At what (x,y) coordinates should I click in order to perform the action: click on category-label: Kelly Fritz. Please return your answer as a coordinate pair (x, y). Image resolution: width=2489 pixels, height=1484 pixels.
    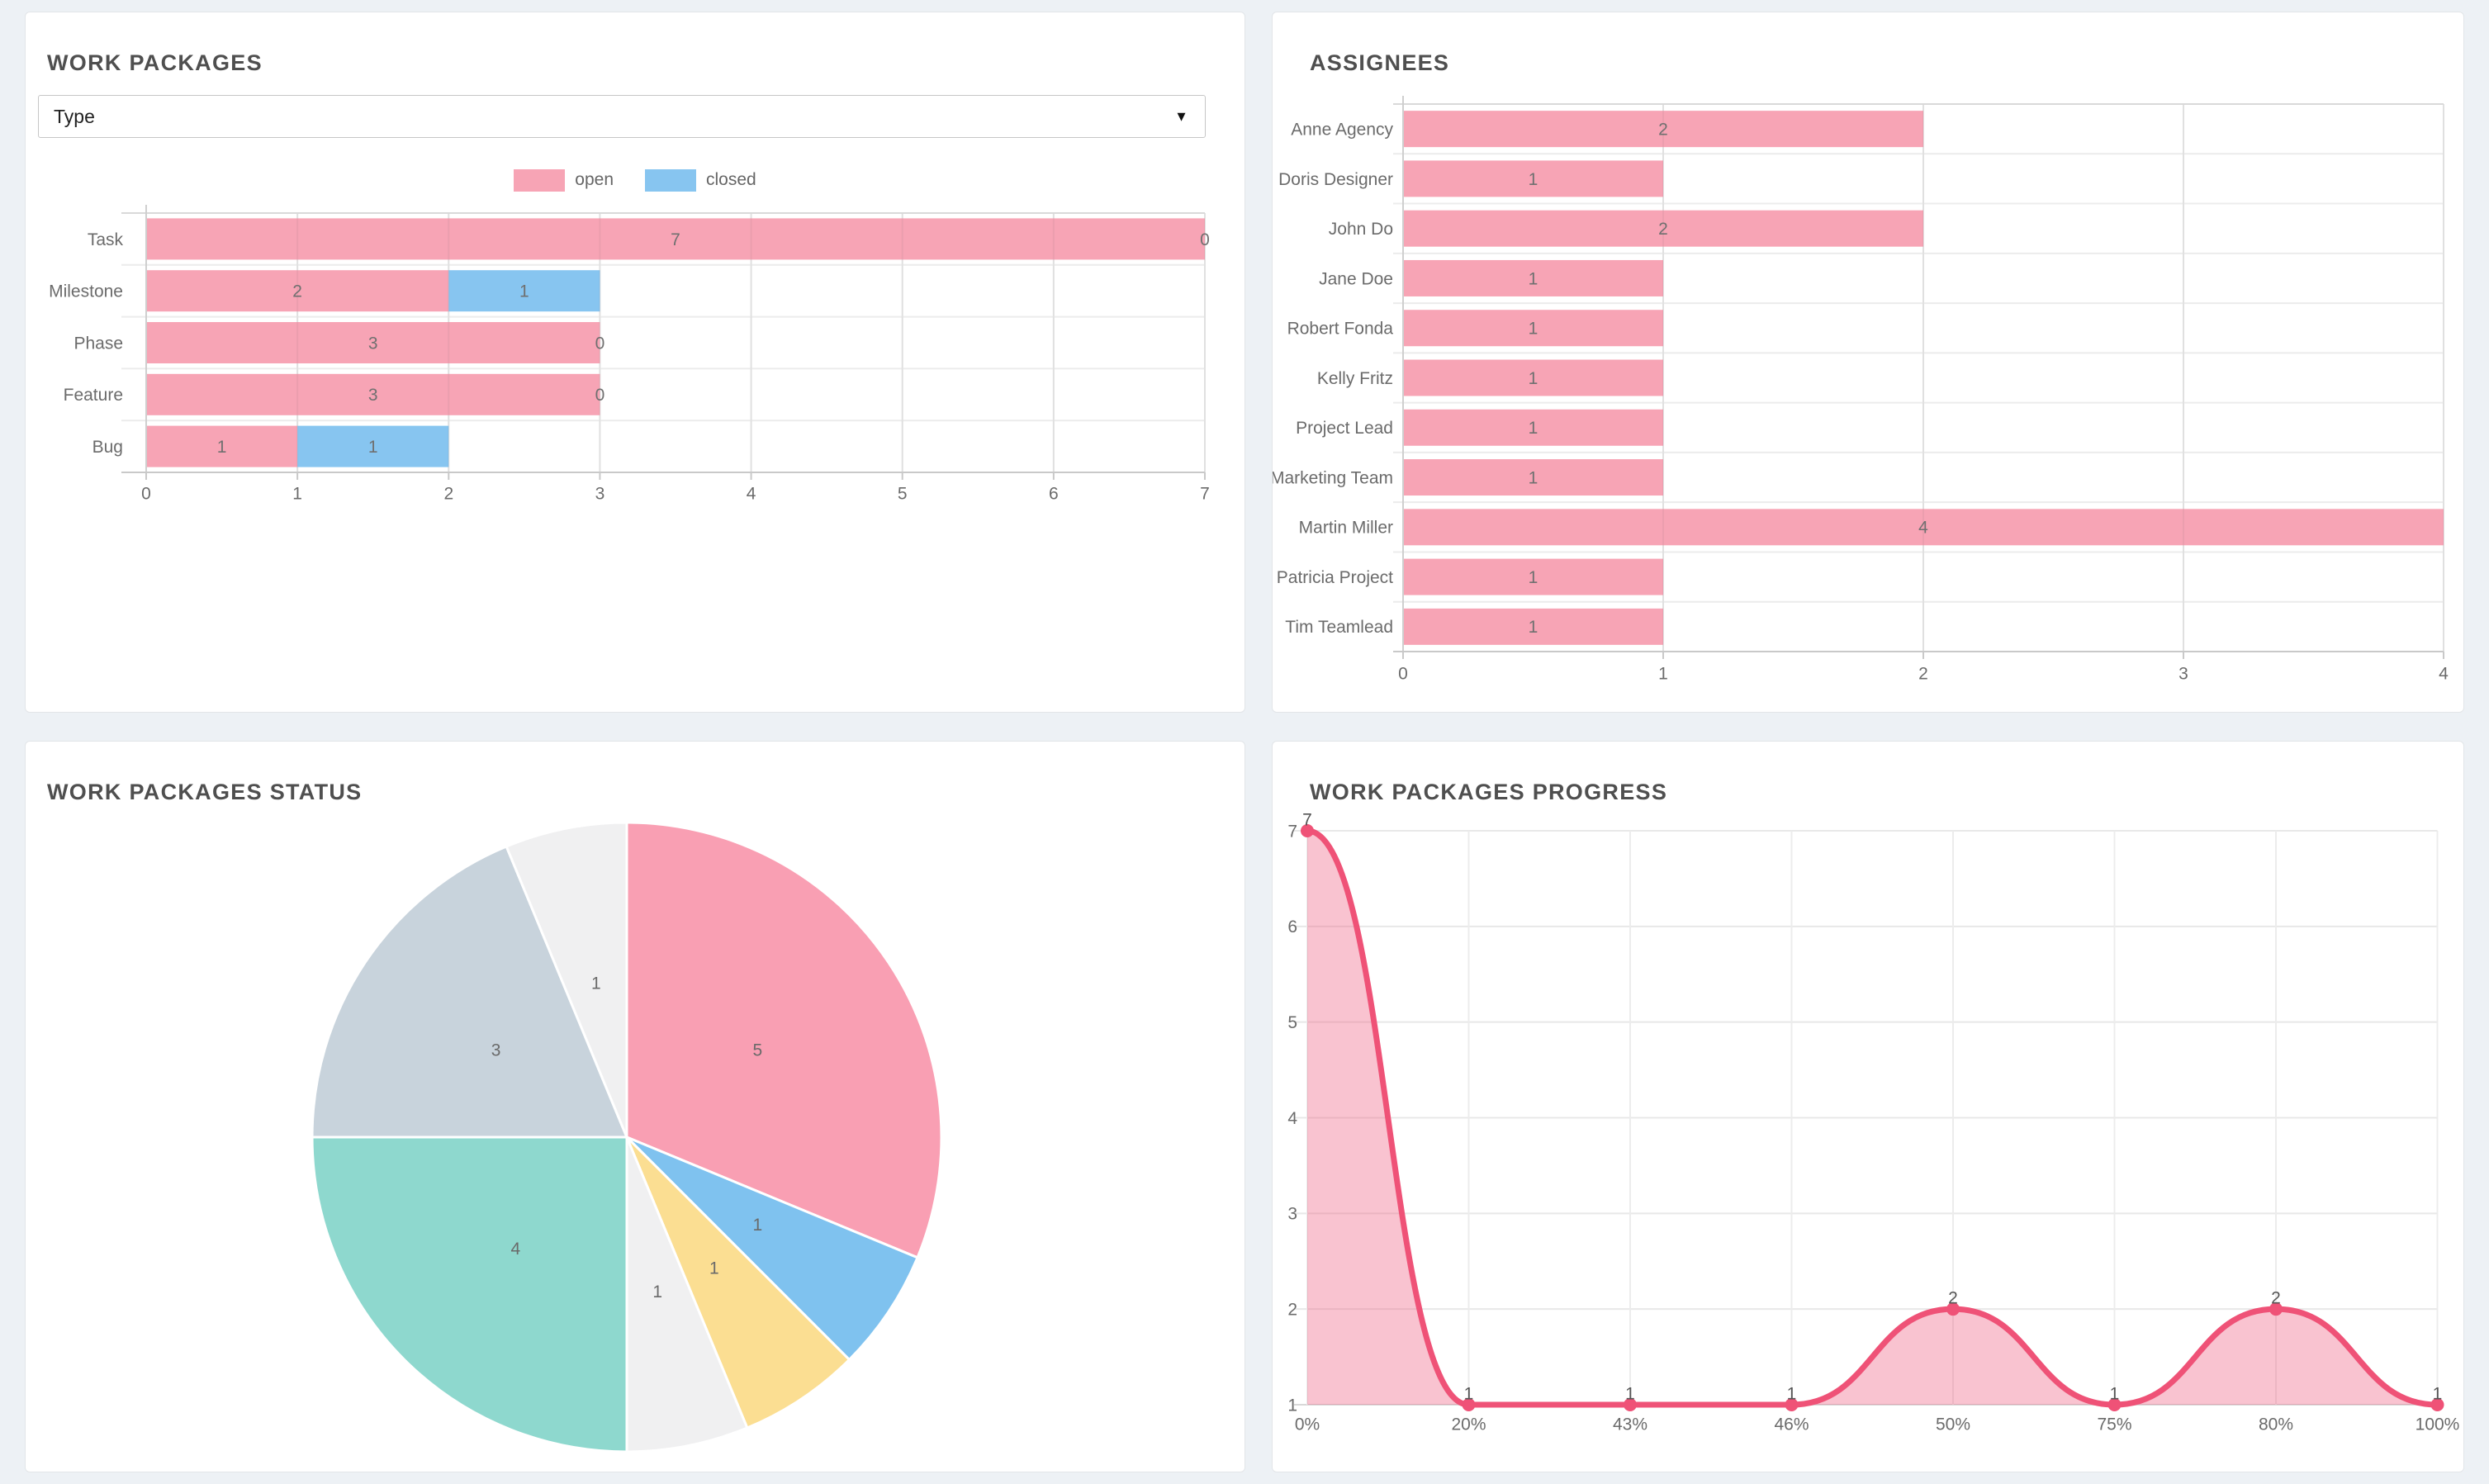
    Looking at the image, I should click on (1355, 378).